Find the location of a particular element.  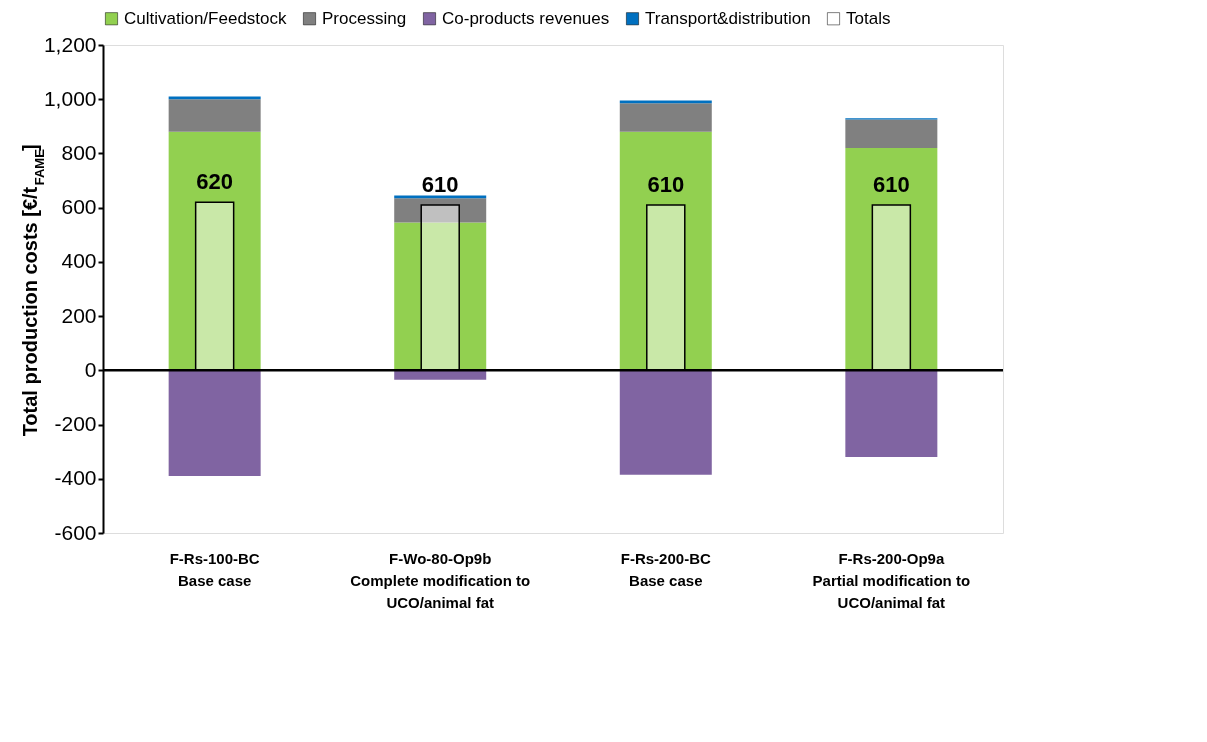

legend-label: Transport&distribution is located at coordinates (728, 18).